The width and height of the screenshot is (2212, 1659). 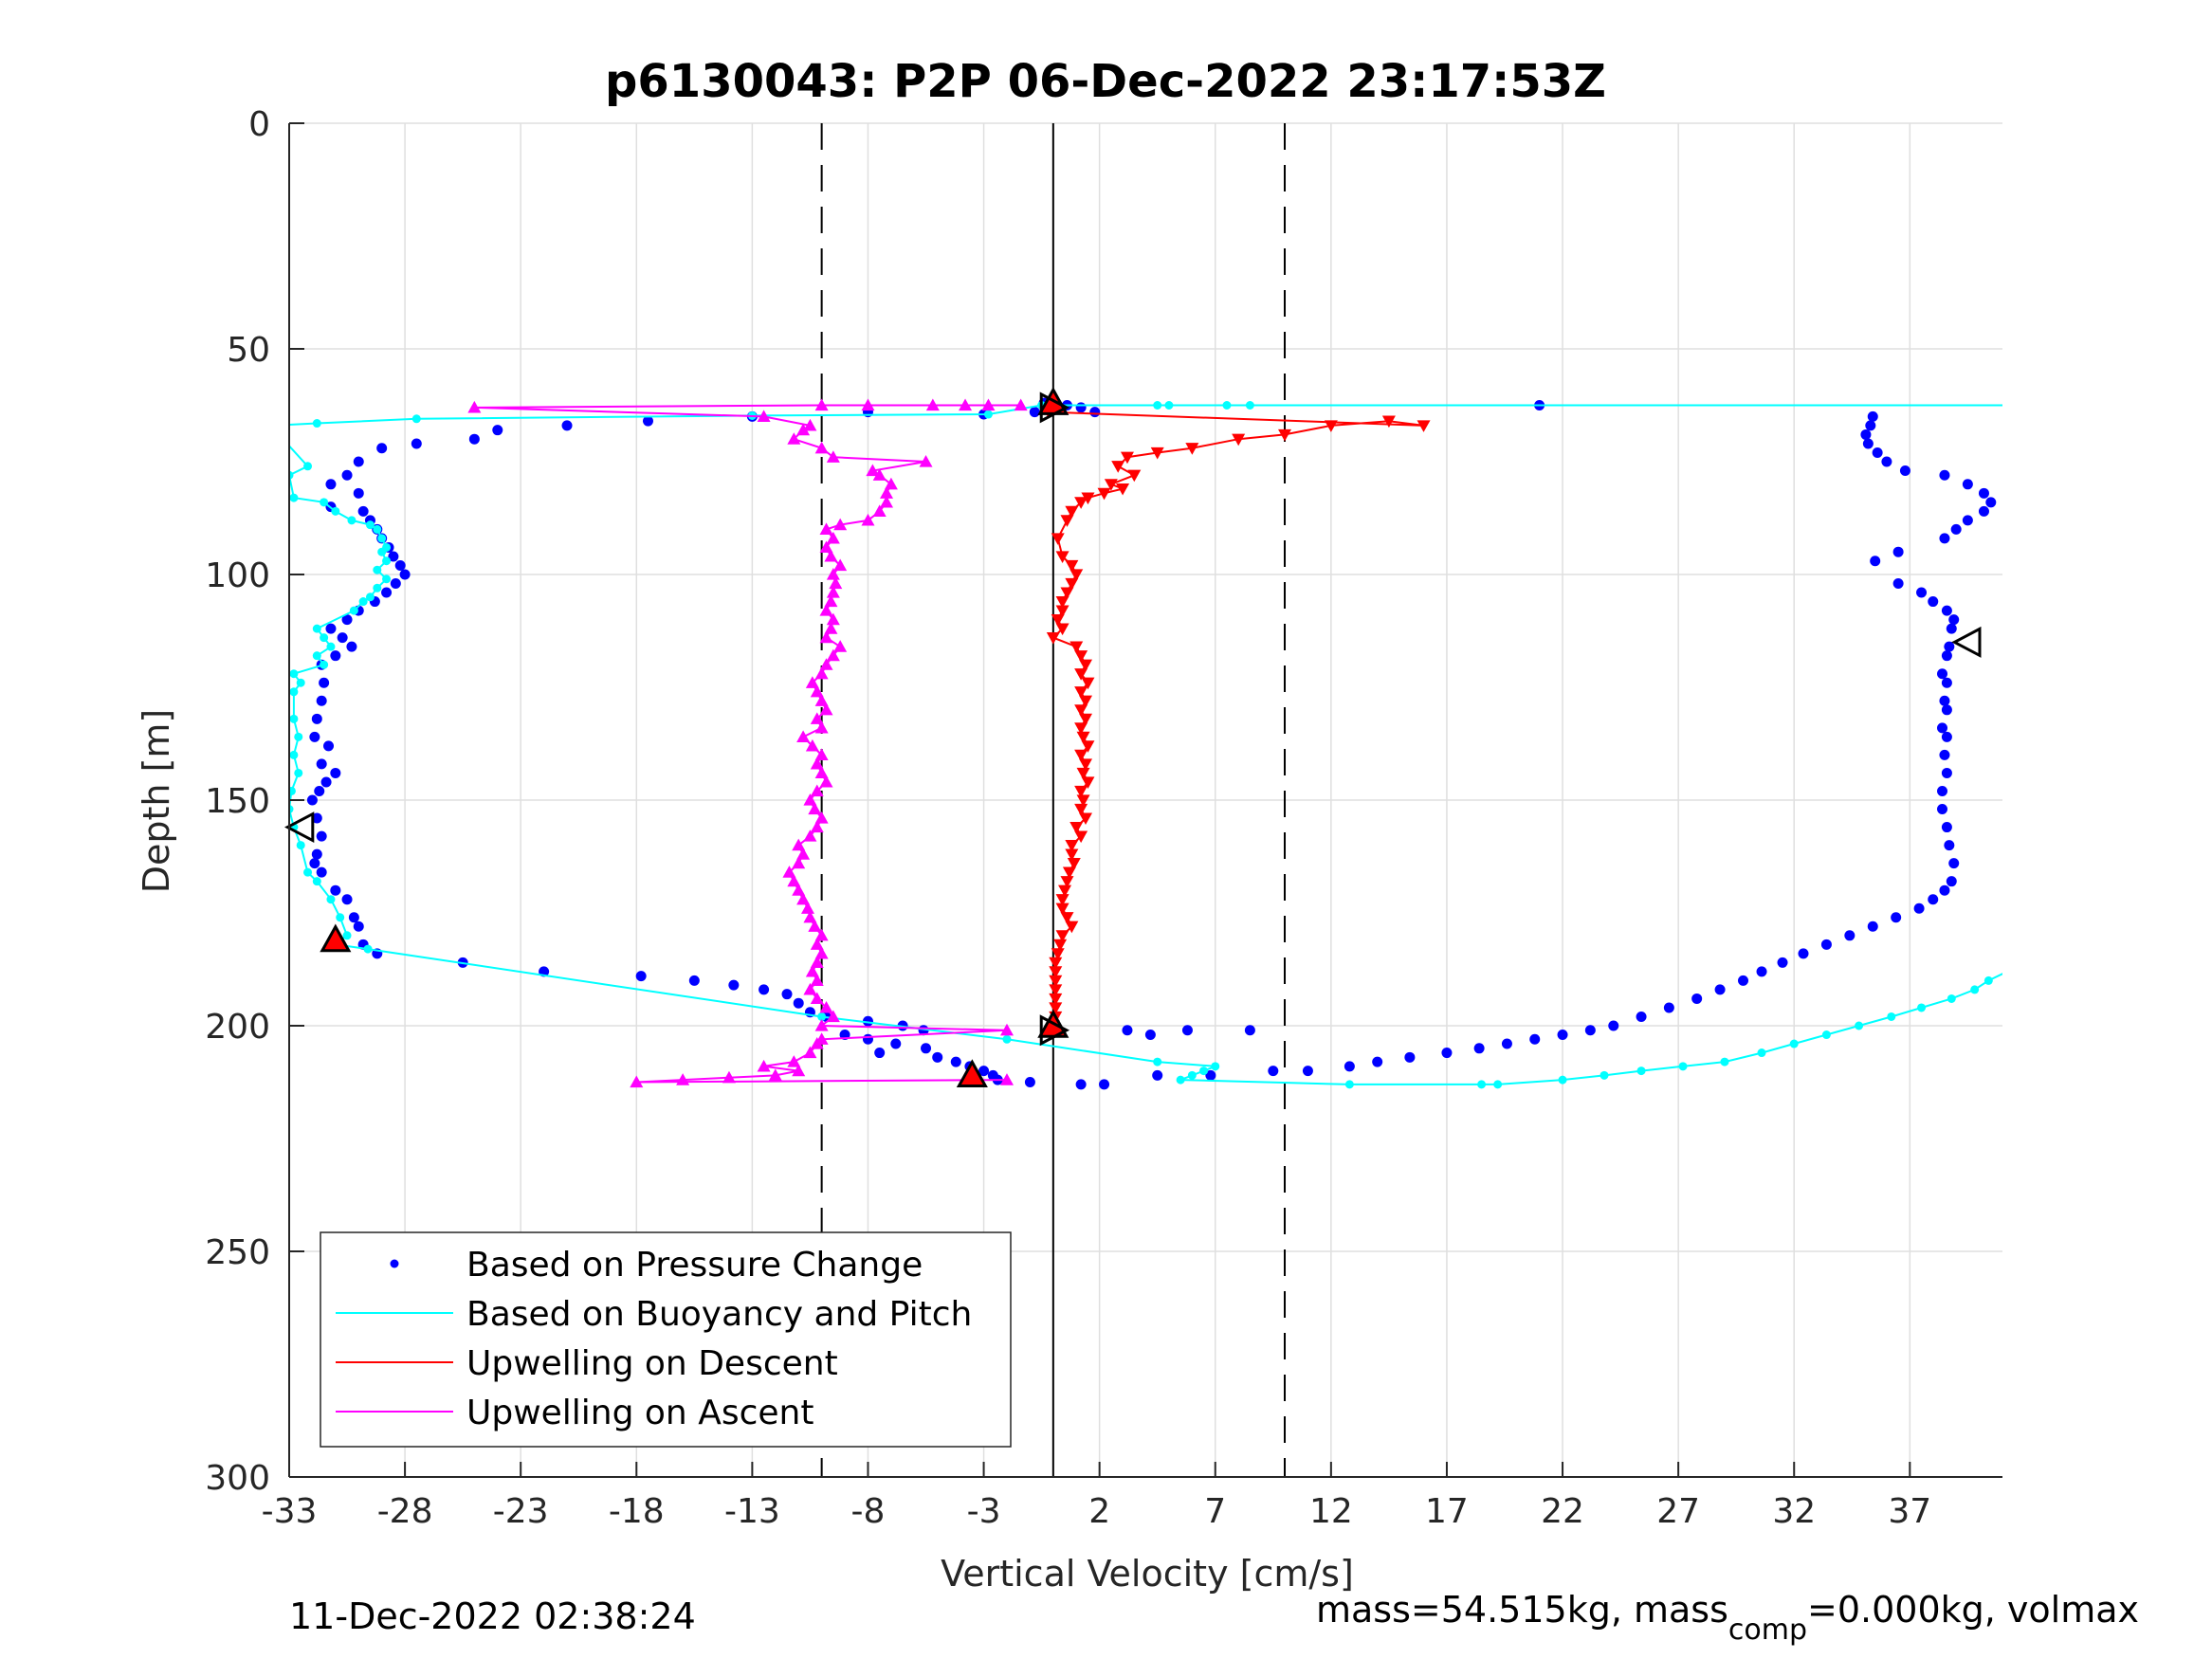 I want to click on x-tick-label: 17, so click(x=1447, y=1511).